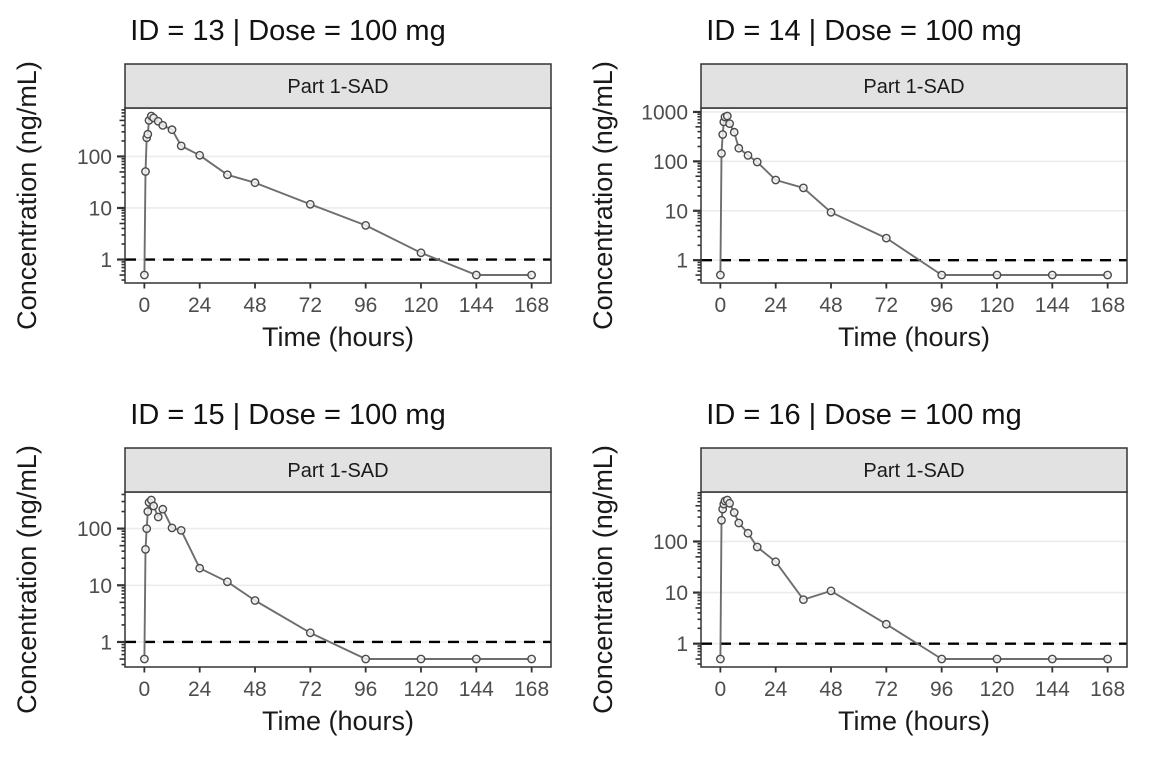 This screenshot has width=1152, height=768. I want to click on facet-strip-label: Part 1-SAD, so click(337, 471).